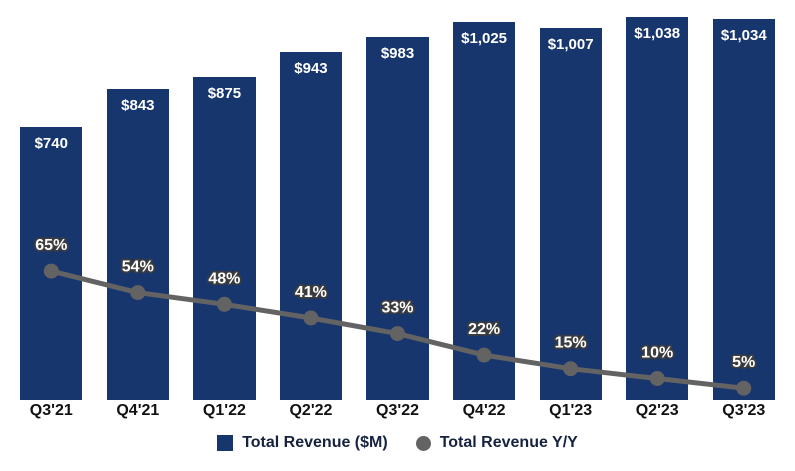 The width and height of the screenshot is (795, 471). I want to click on bar-value-label: $843, so click(138, 105).